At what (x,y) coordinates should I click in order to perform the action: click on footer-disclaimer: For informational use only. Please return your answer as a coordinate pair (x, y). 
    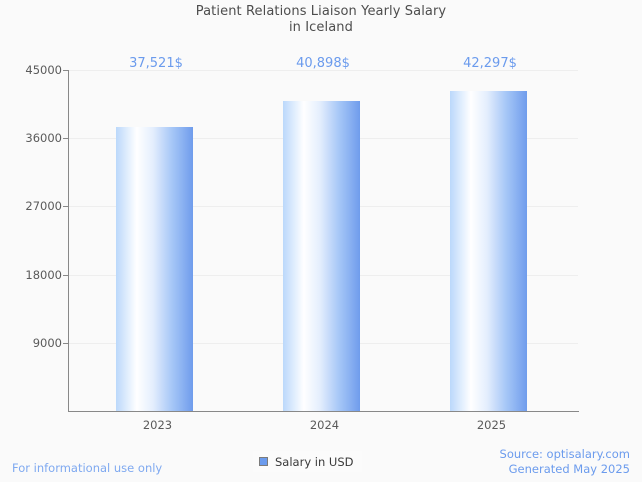
    Looking at the image, I should click on (87, 468).